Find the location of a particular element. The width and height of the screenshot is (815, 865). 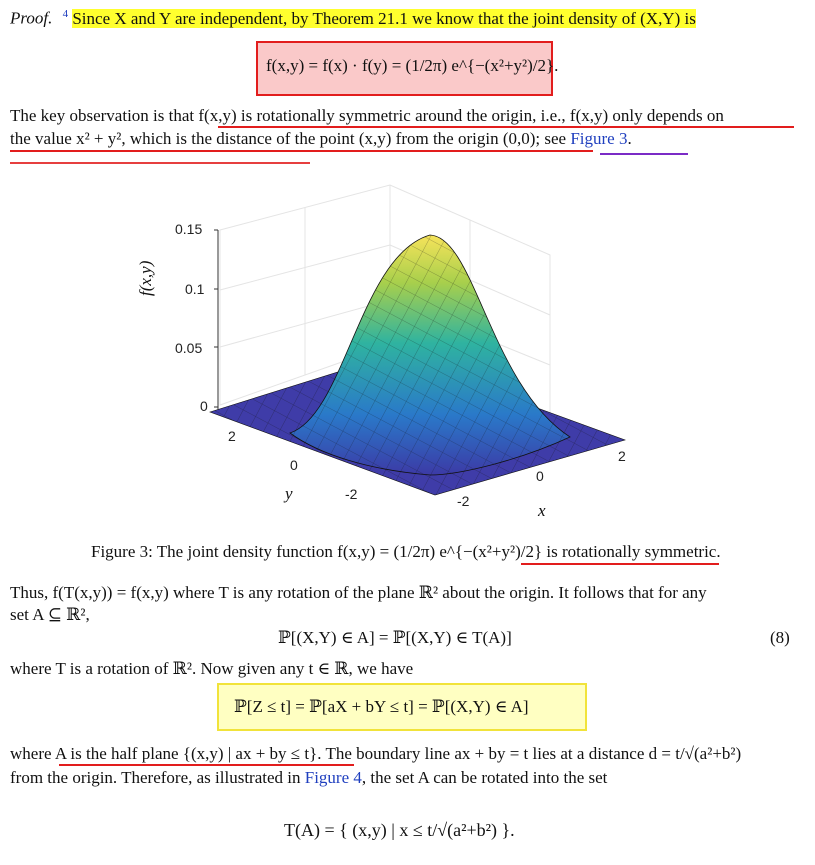

figure-4-link: Figure 4 is located at coordinates (333, 777).